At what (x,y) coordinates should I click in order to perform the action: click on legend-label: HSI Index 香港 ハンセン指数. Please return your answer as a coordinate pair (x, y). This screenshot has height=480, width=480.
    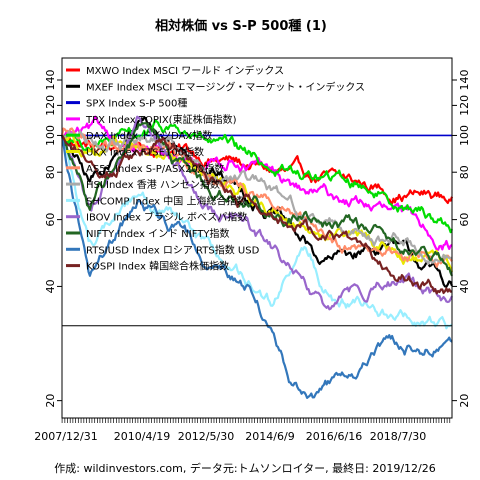
    Looking at the image, I should click on (153, 184).